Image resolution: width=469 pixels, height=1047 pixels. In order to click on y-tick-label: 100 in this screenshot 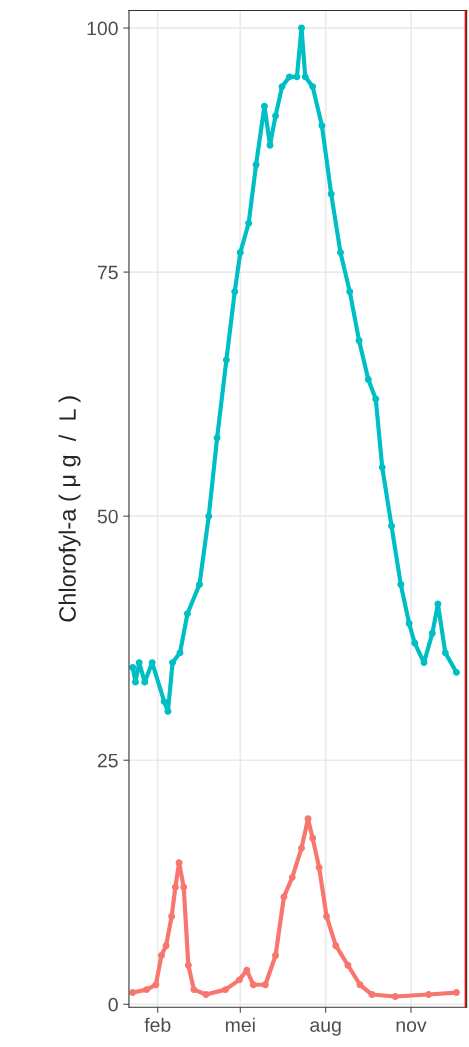, I will do `click(102, 28)`.